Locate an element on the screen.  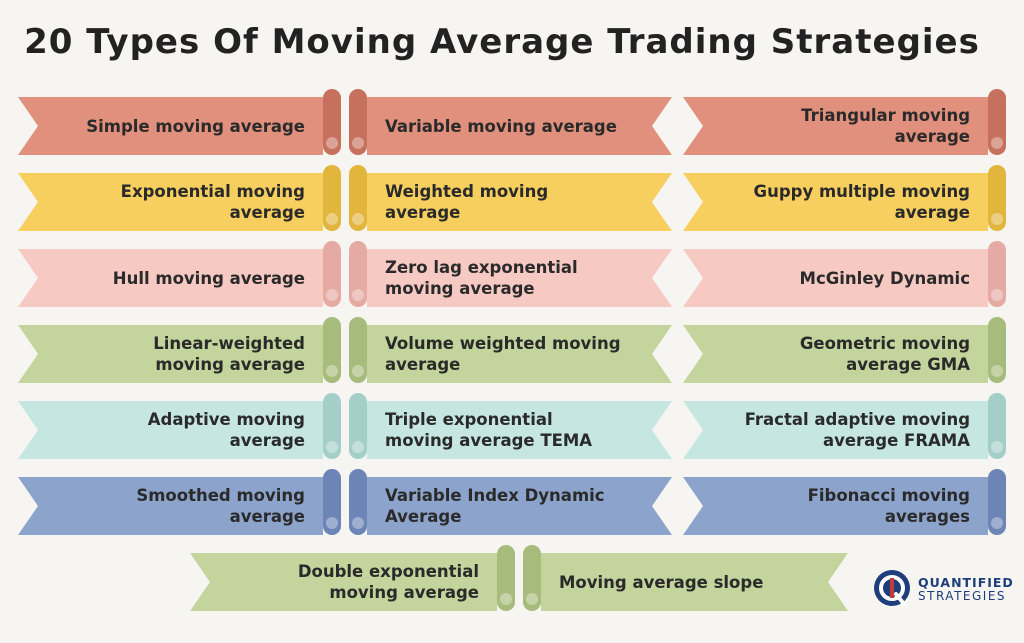
banner-label-line1: McGinley Dynamic is located at coordinates (884, 278).